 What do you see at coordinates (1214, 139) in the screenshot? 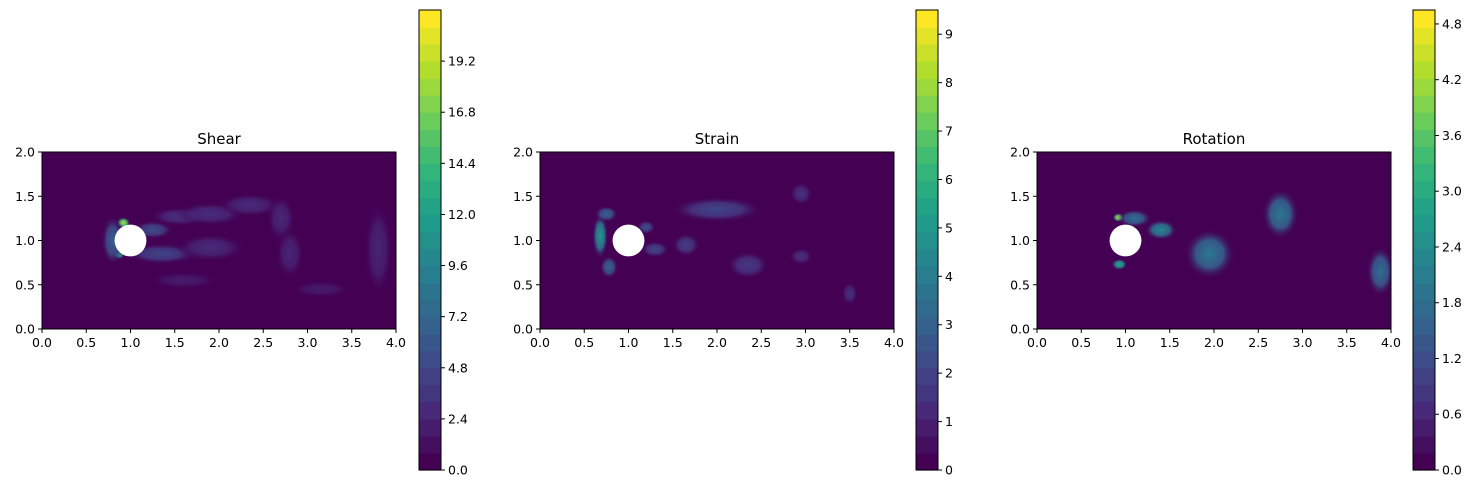
I see `chart-title: Rotation` at bounding box center [1214, 139].